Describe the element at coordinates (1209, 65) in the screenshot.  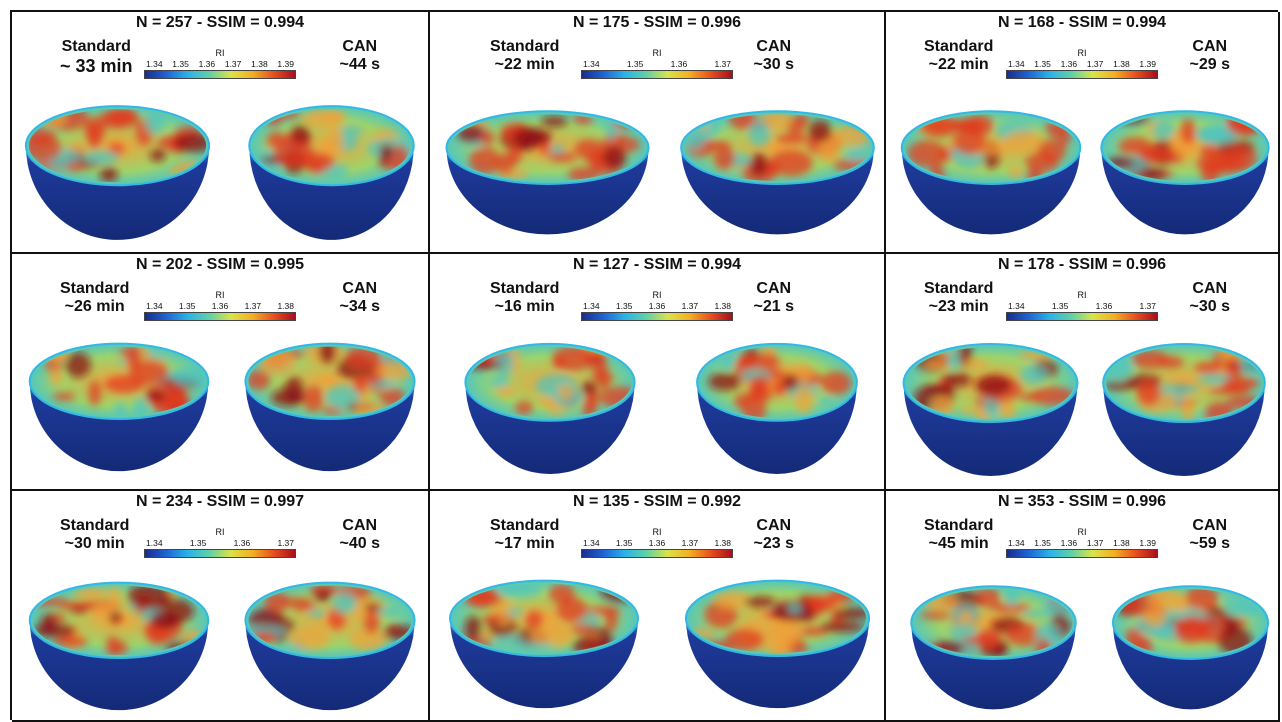
I see `can-time: ~29 s` at that location.